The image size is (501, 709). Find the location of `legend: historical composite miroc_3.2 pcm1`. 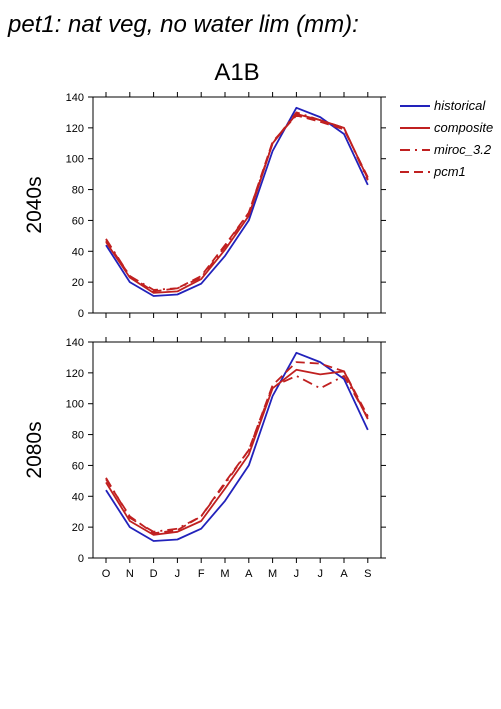

legend: historical composite miroc_3.2 pcm1 is located at coordinates (446, 138).